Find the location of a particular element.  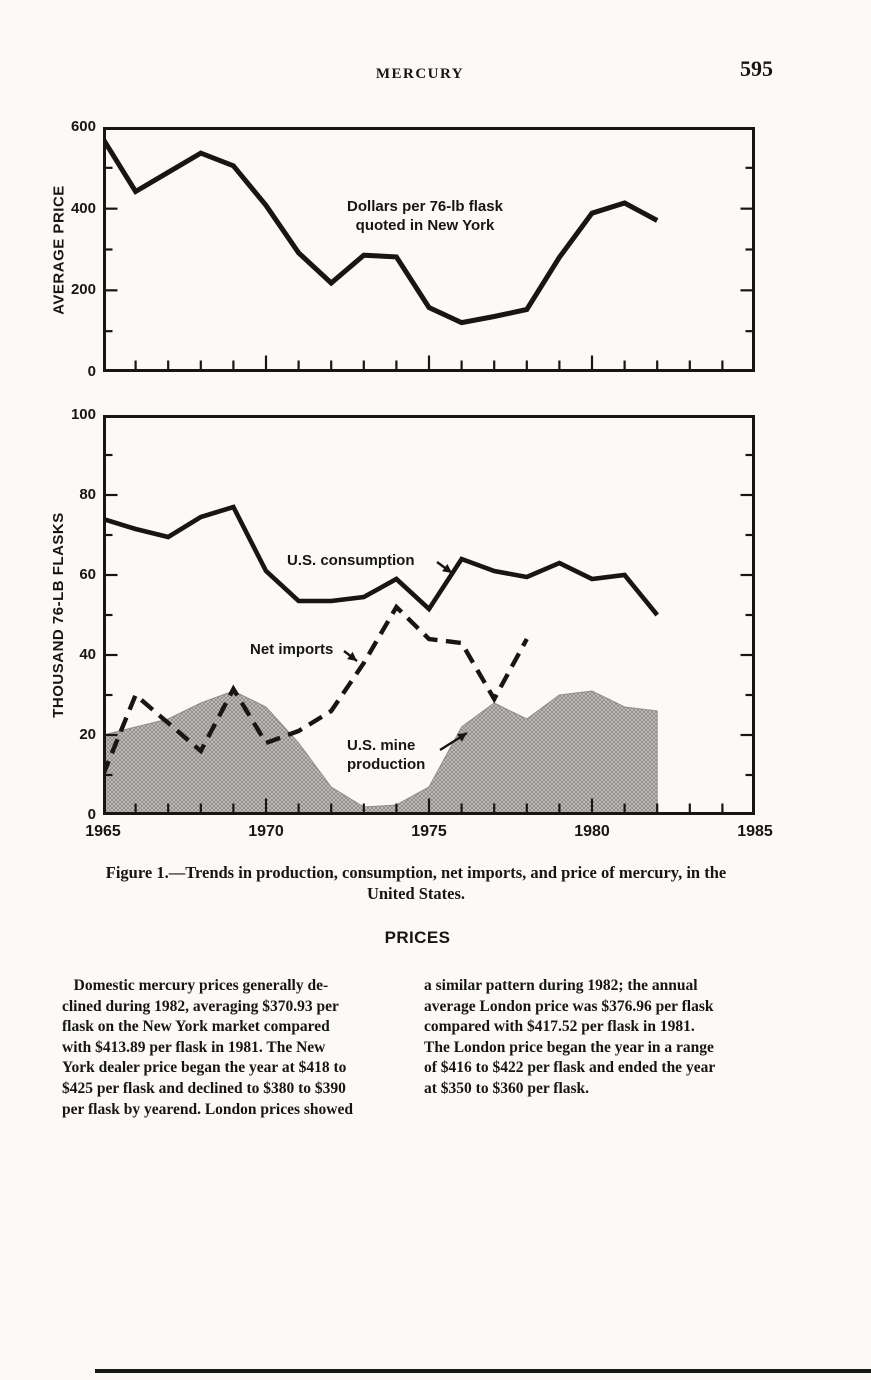

net-imports-line is located at coordinates (316, 689).